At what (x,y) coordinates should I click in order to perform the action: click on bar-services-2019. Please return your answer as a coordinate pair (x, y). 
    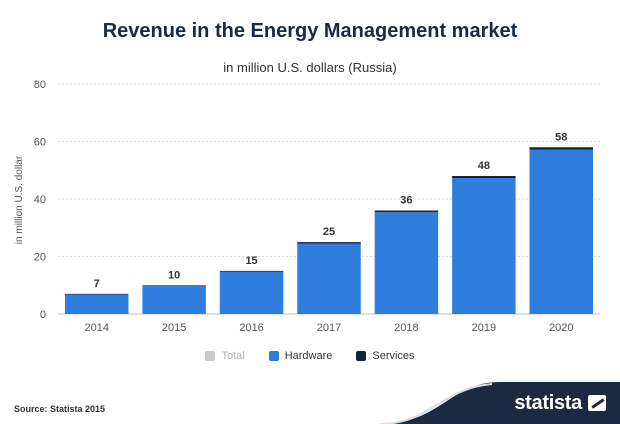
    Looking at the image, I should click on (484, 177).